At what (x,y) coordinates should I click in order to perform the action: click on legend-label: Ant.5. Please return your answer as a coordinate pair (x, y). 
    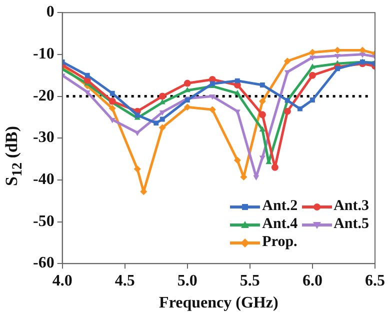
    Looking at the image, I should click on (351, 224).